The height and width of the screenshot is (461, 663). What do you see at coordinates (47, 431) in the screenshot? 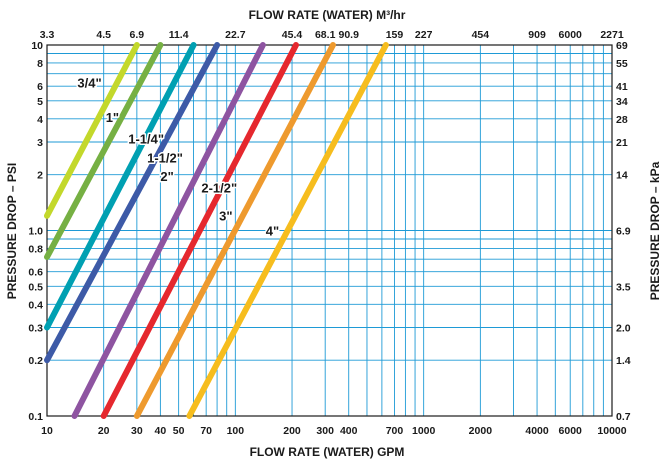
I see `x-tick-label: 10` at bounding box center [47, 431].